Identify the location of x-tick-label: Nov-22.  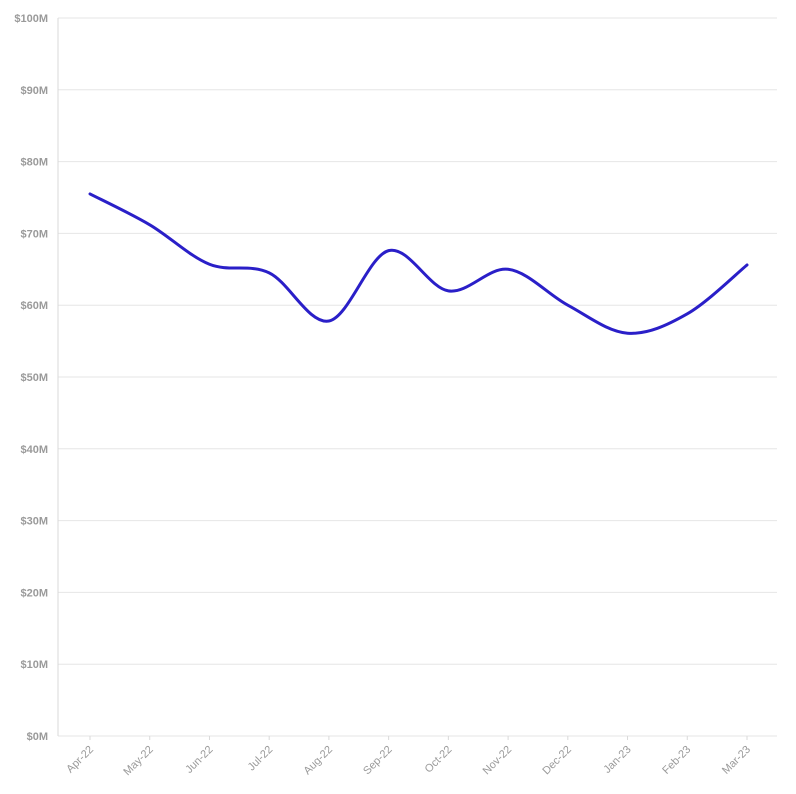
(498, 761).